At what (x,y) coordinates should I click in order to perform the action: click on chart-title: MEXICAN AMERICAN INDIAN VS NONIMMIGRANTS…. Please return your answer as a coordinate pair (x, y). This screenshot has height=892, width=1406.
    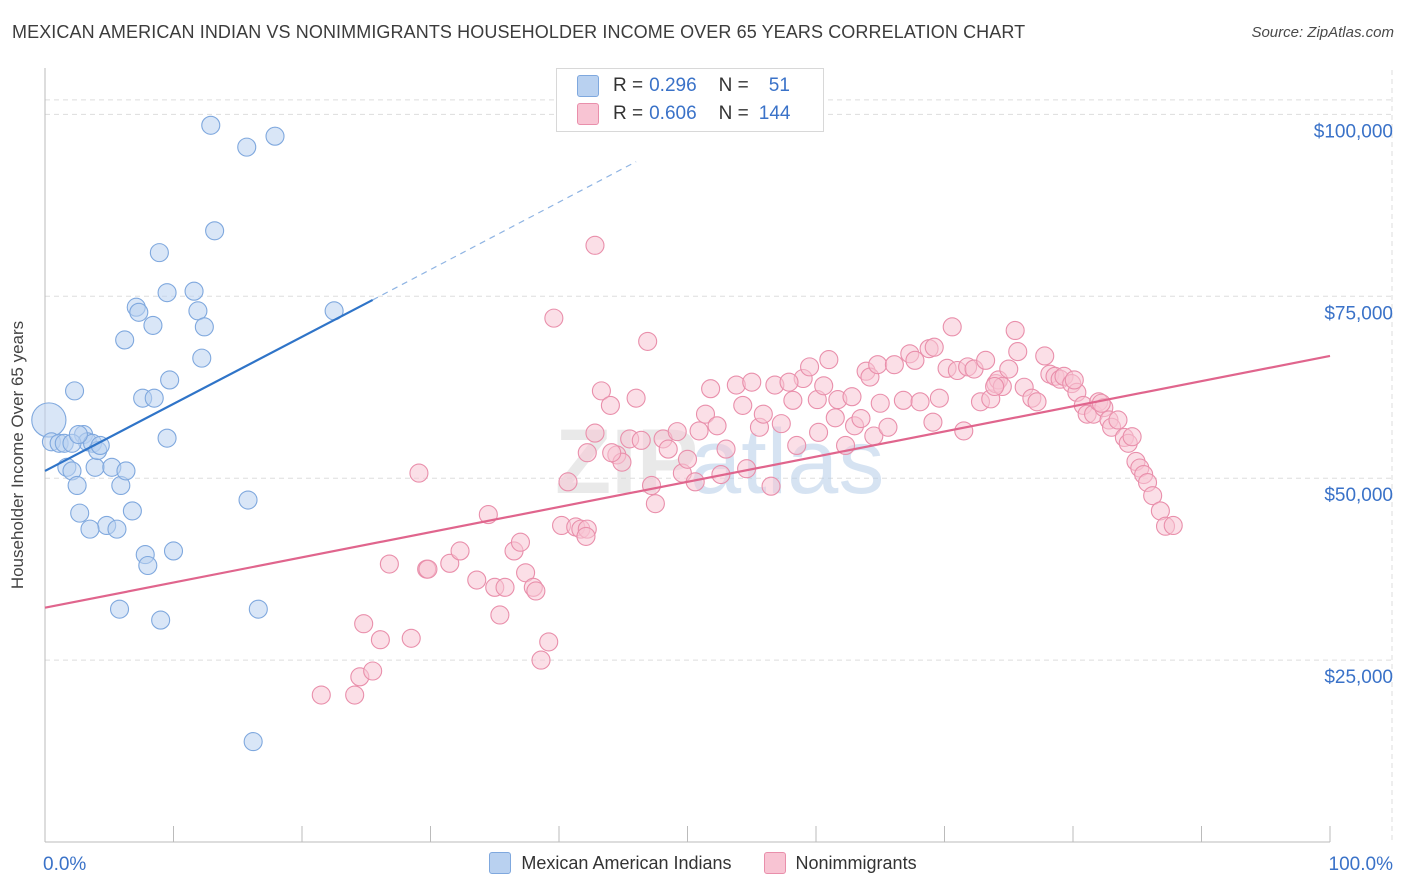
    Looking at the image, I should click on (519, 32).